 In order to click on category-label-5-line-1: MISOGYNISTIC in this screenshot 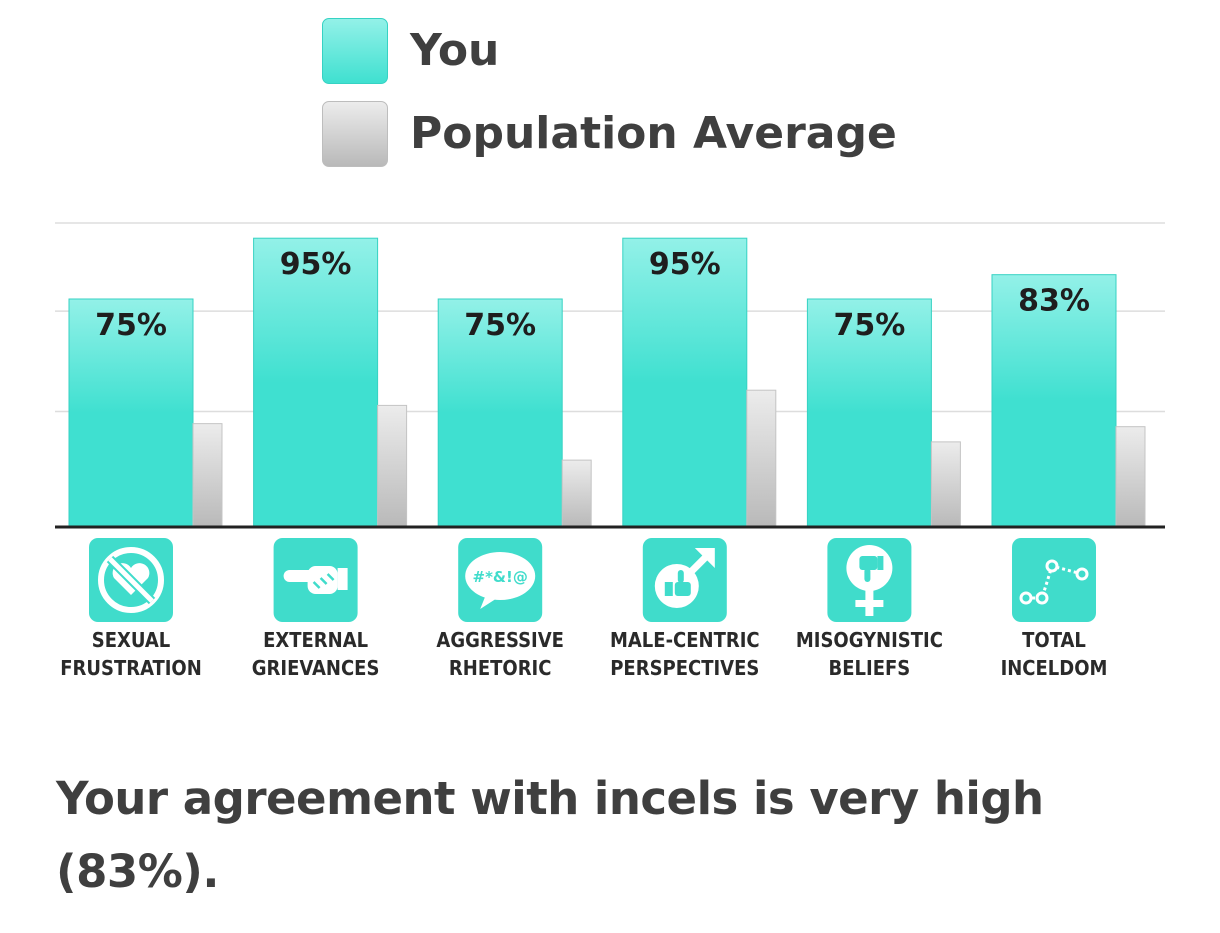, I will do `click(869, 640)`.